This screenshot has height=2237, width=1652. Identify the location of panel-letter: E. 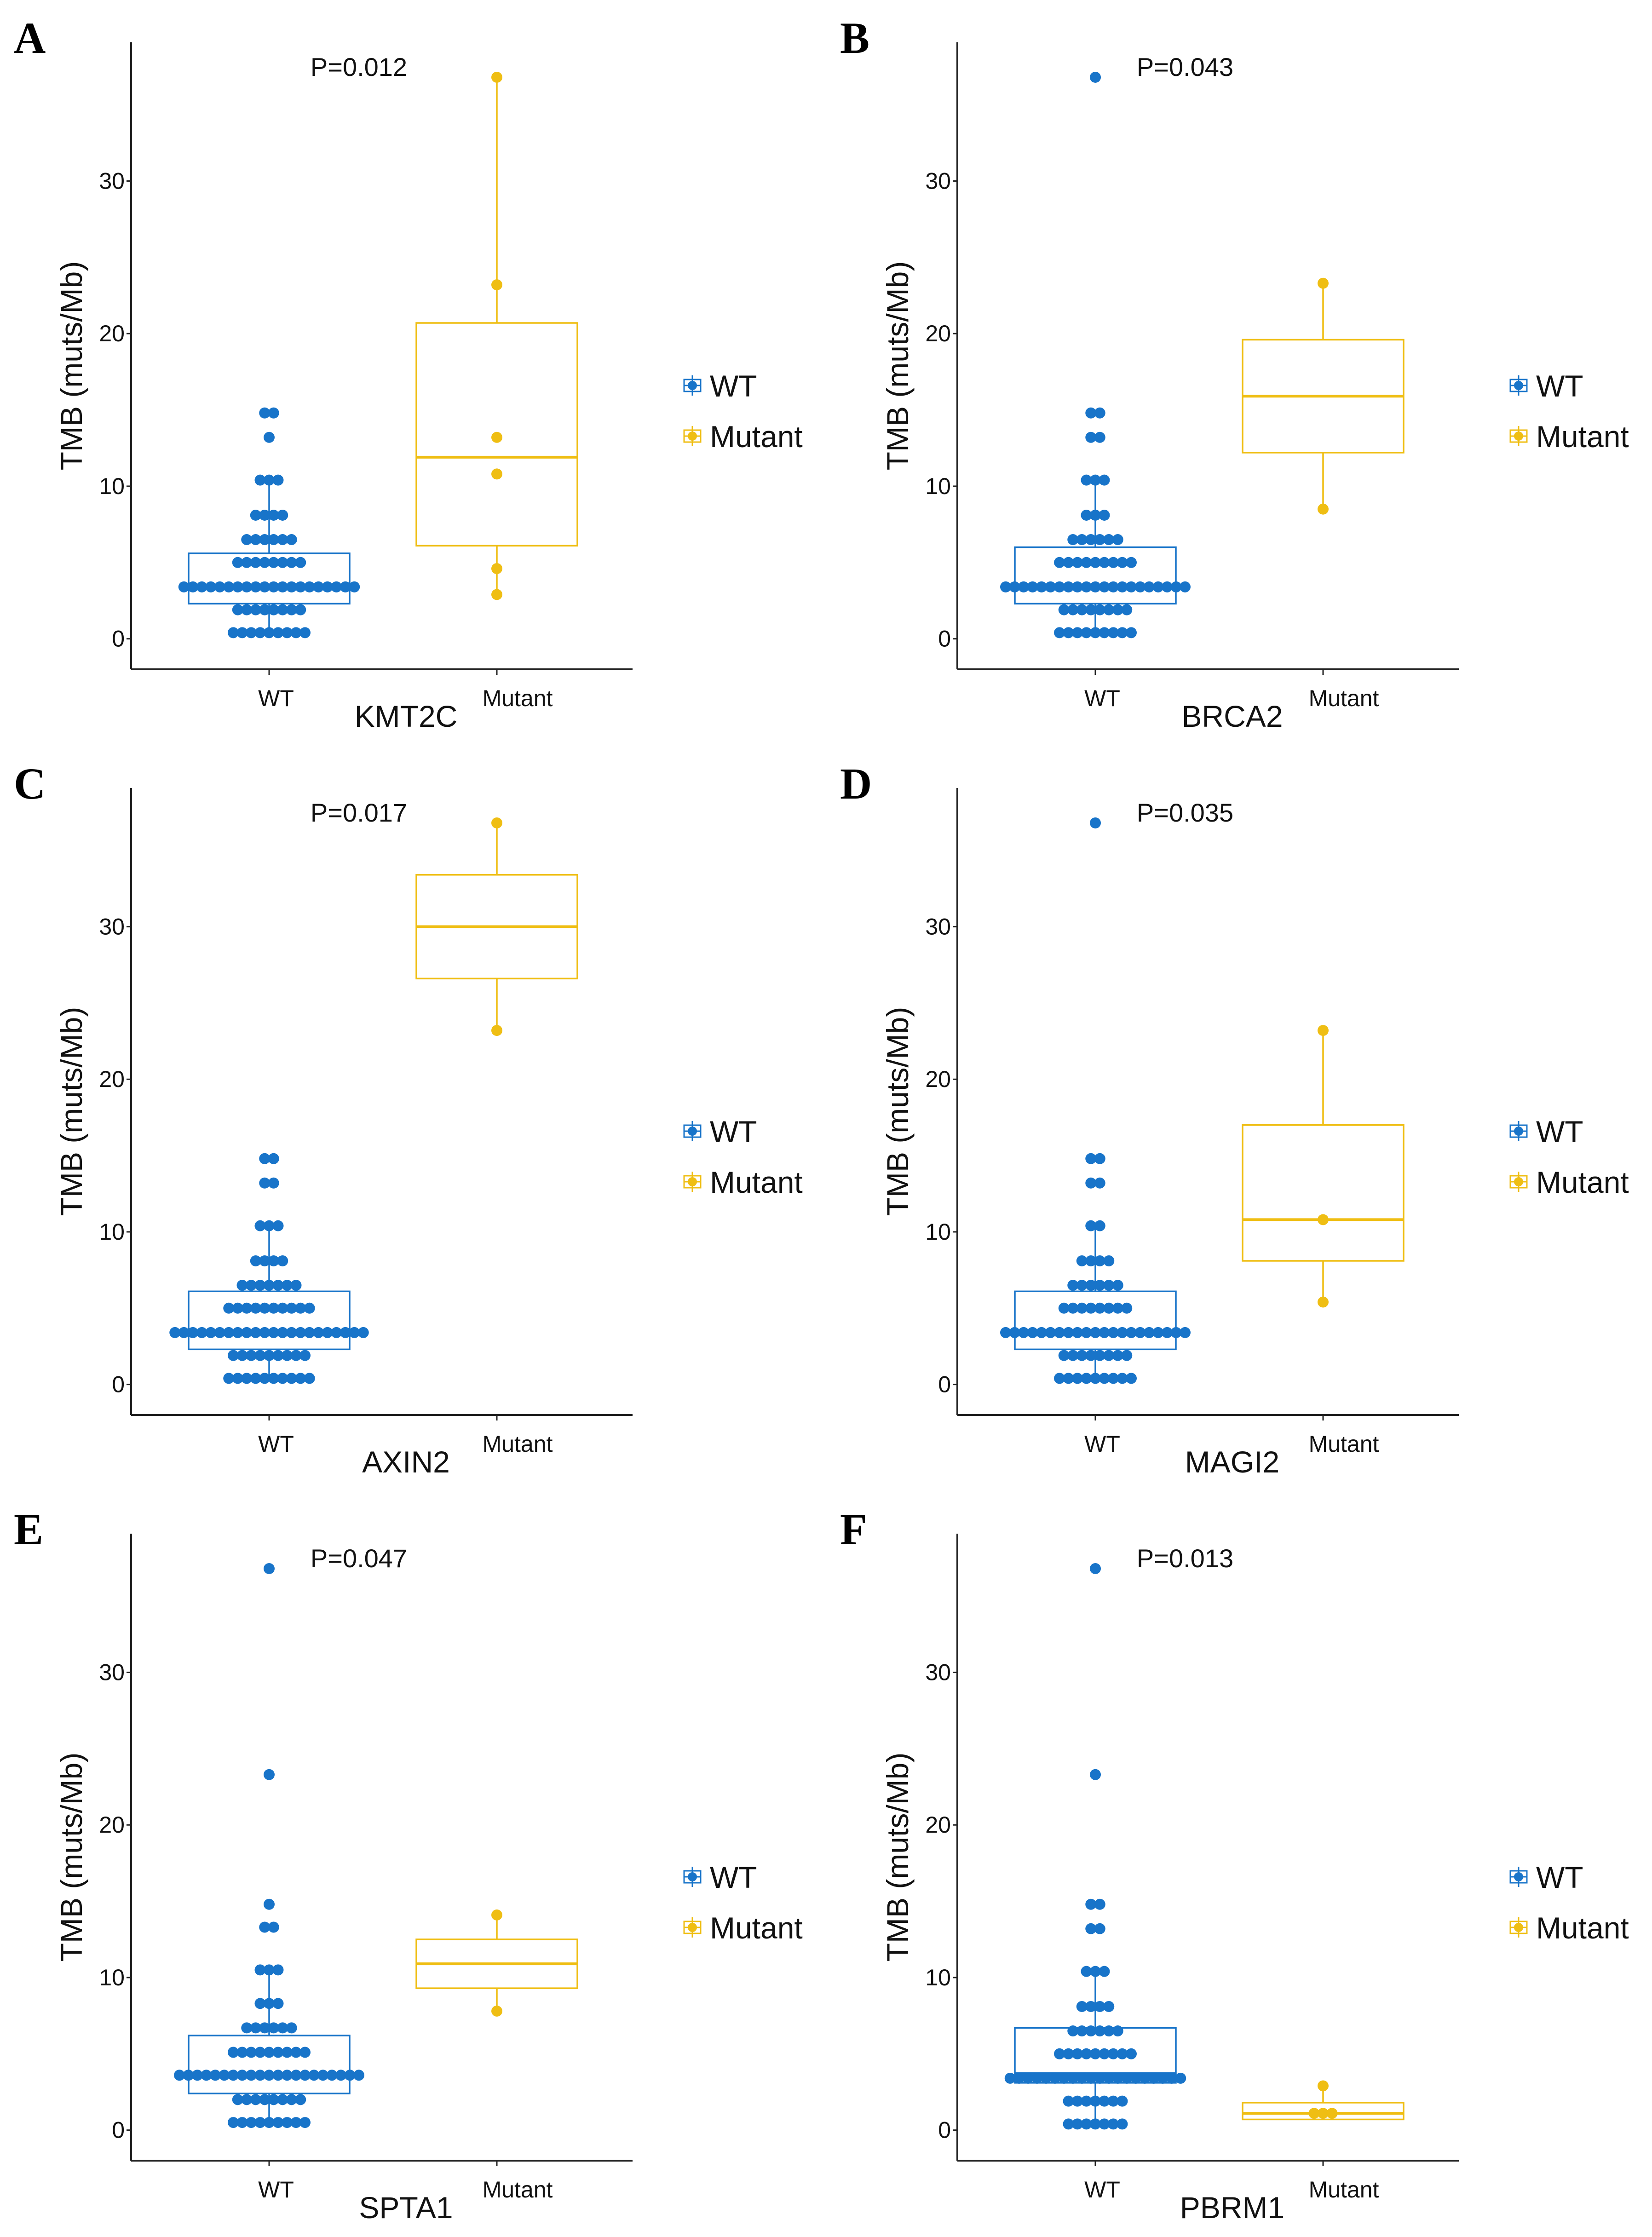
(29, 1530).